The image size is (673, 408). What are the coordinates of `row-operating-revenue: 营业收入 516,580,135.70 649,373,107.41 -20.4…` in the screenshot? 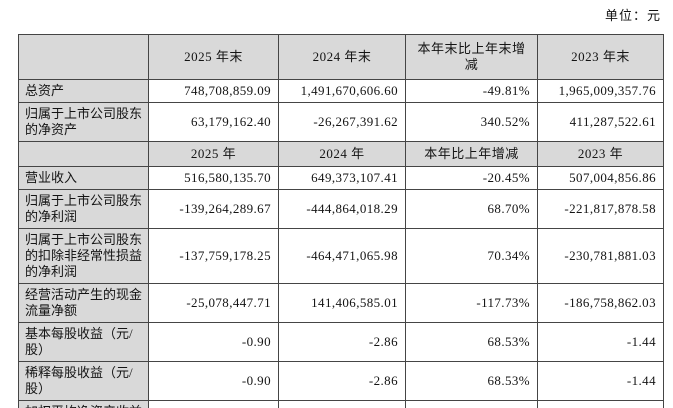 It's located at (341, 178).